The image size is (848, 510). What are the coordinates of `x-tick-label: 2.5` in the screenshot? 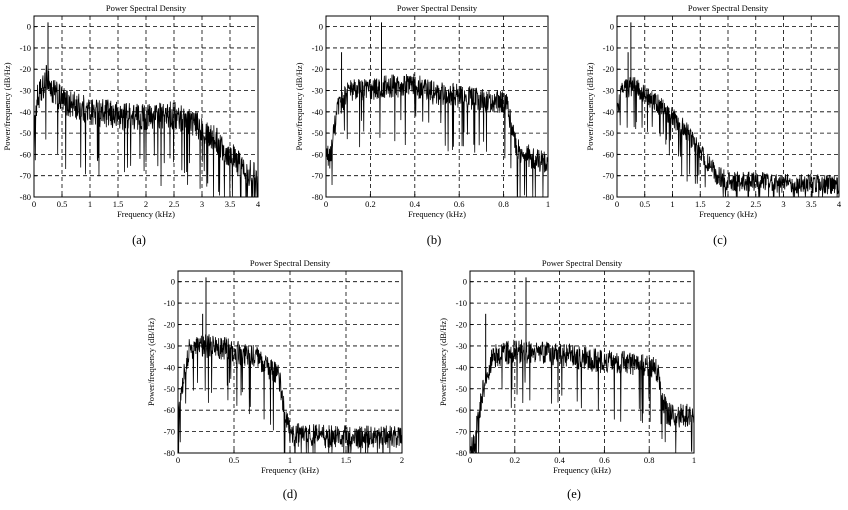 It's located at (174, 204).